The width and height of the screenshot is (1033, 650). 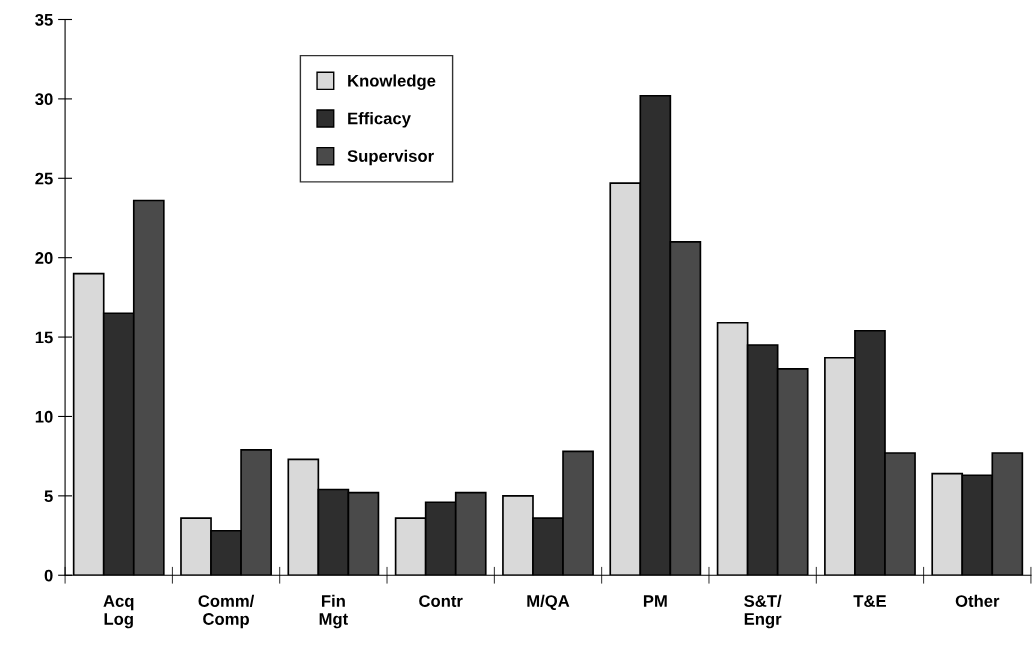 I want to click on x-tick-label: Fin Mgt, so click(x=333, y=611).